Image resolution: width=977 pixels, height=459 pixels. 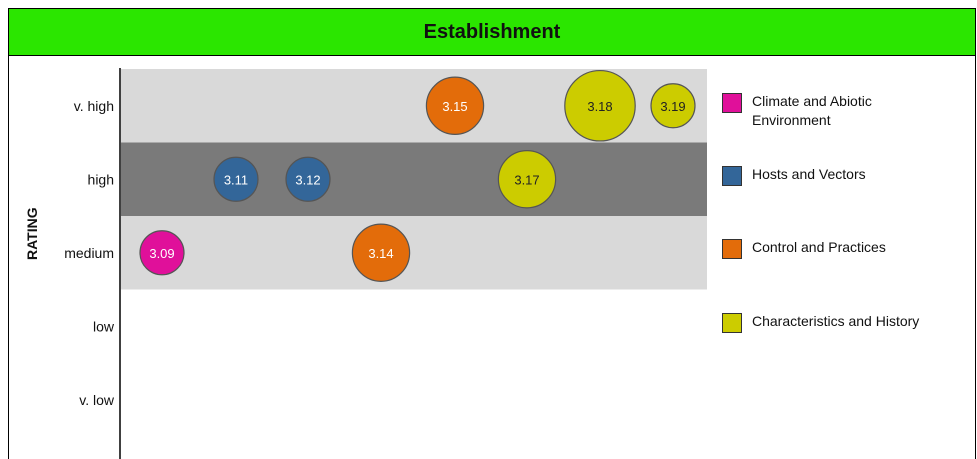 What do you see at coordinates (492, 32) in the screenshot?
I see `chart-title: Establishment` at bounding box center [492, 32].